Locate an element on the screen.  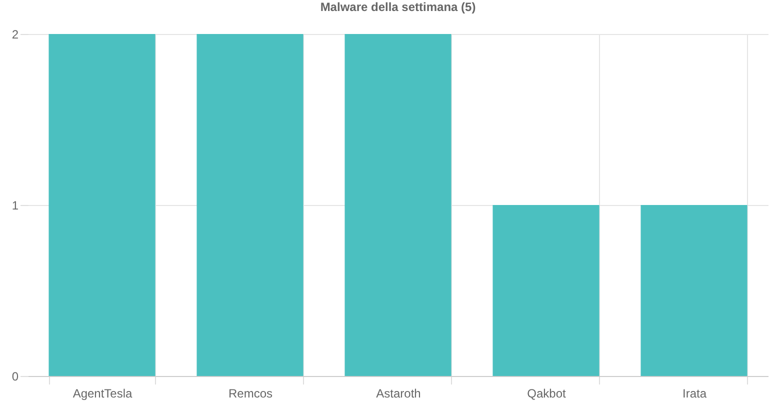
x-tick-label: AgentTesla is located at coordinates (102, 393).